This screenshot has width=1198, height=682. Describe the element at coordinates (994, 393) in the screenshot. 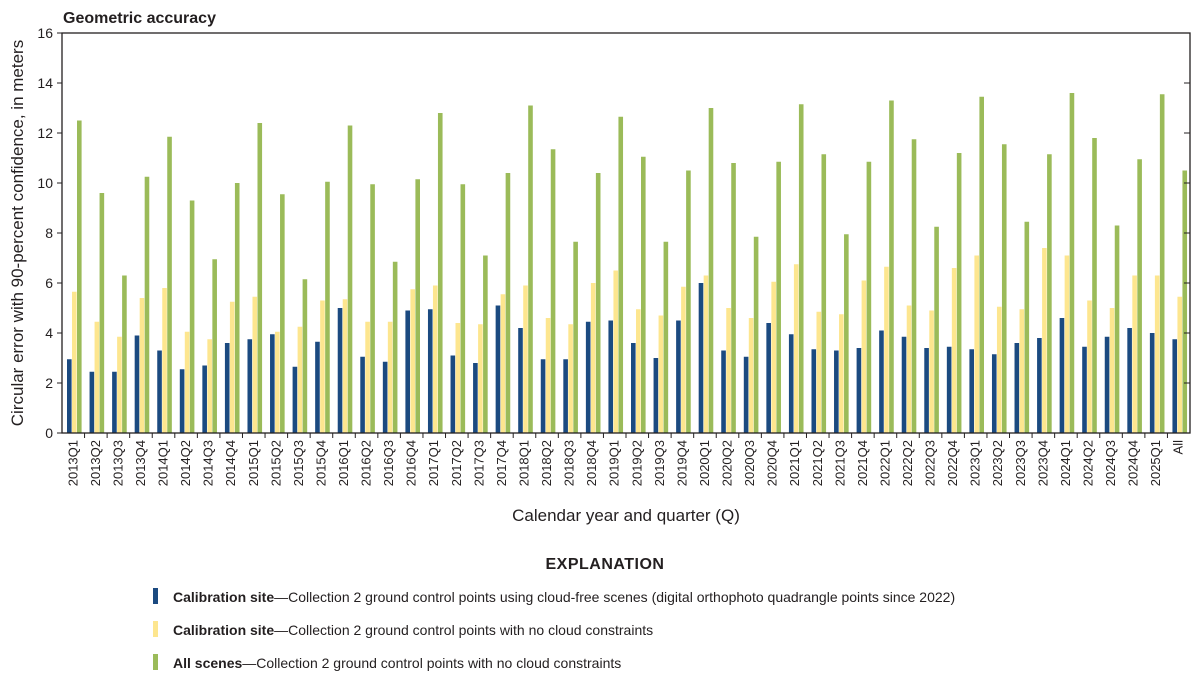

I see `bar-series1-2023Q2` at that location.